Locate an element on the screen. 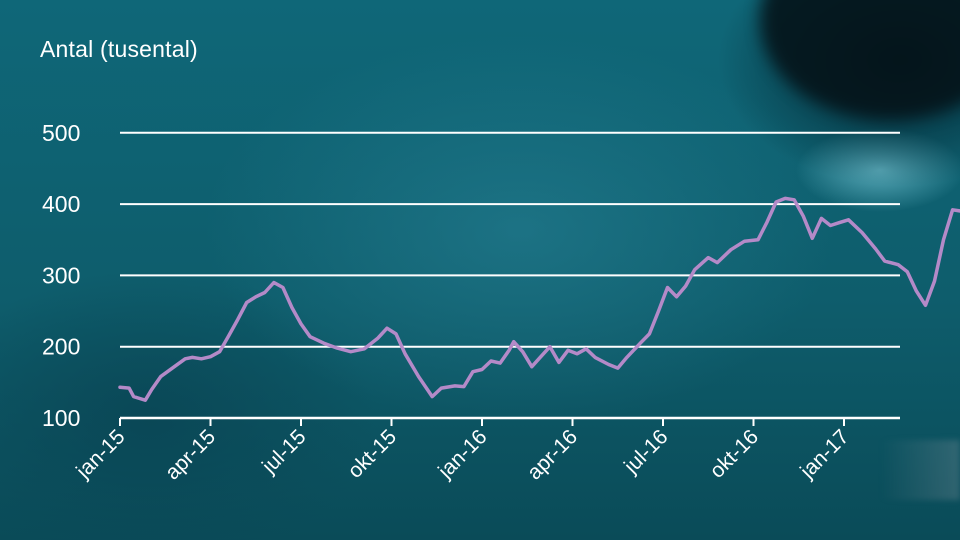 Image resolution: width=960 pixels, height=540 pixels. y-axis-title: Antal (tusental) is located at coordinates (119, 49).